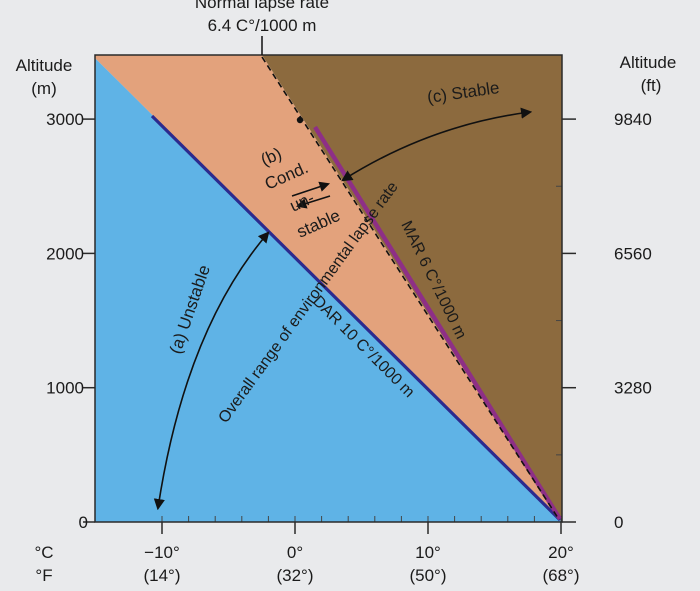 Image resolution: width=700 pixels, height=591 pixels. Describe the element at coordinates (43, 575) in the screenshot. I see `unit-fahrenheit: °F` at that location.